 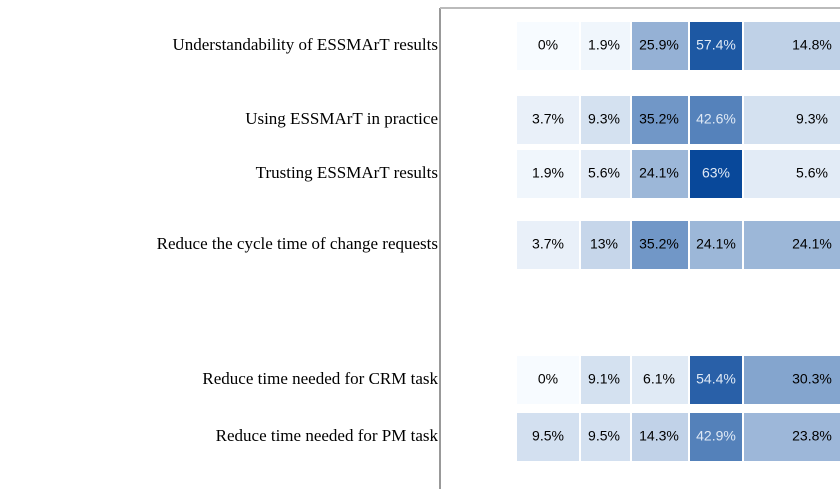 I want to click on row-label: Understandability of ESSMArT results, so click(x=305, y=44).